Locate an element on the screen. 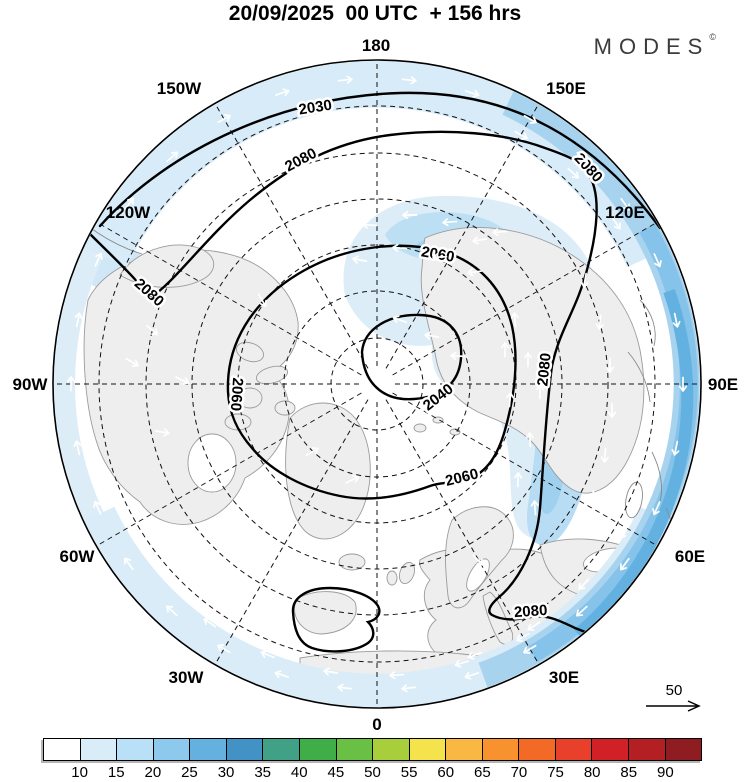  colorbar-tick: 15 is located at coordinates (116, 772).